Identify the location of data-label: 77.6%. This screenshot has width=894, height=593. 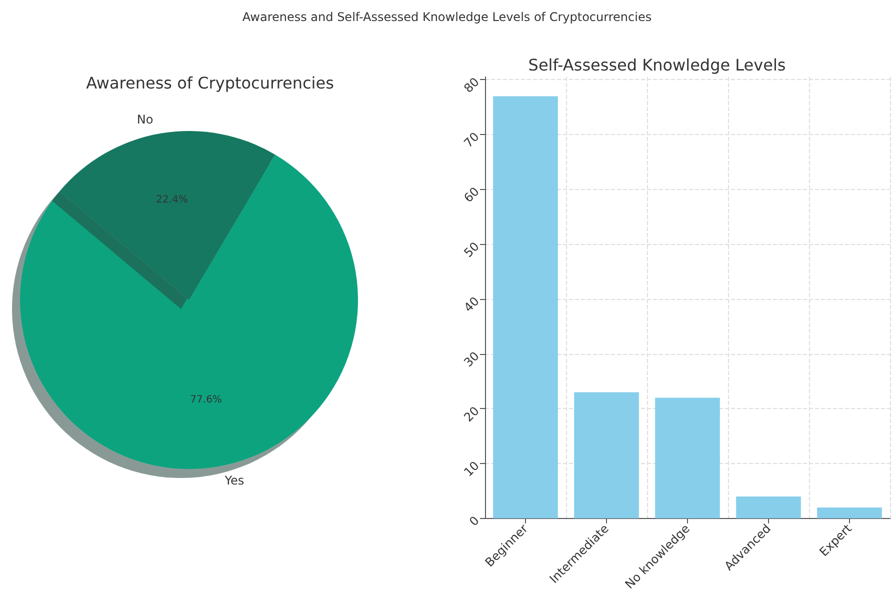
(206, 400).